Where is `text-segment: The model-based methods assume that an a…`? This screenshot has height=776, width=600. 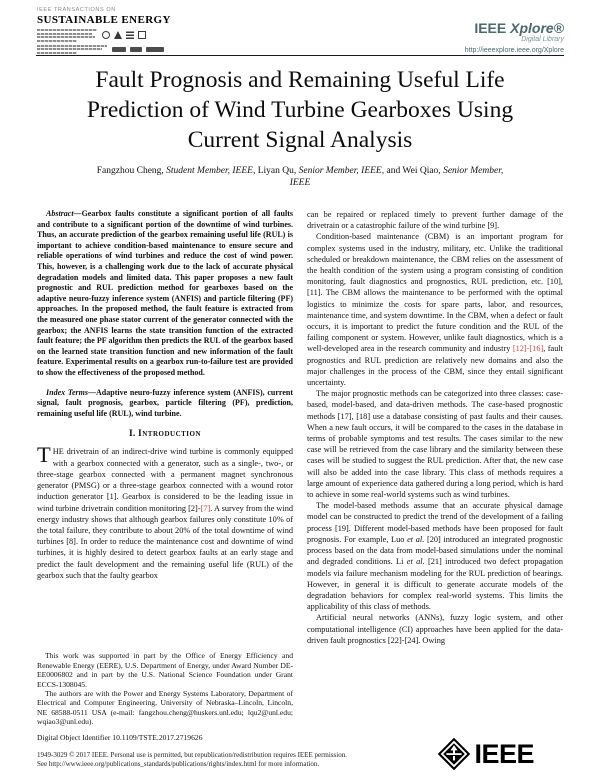 text-segment: The model-based methods assume that an a… is located at coordinates (435, 522).